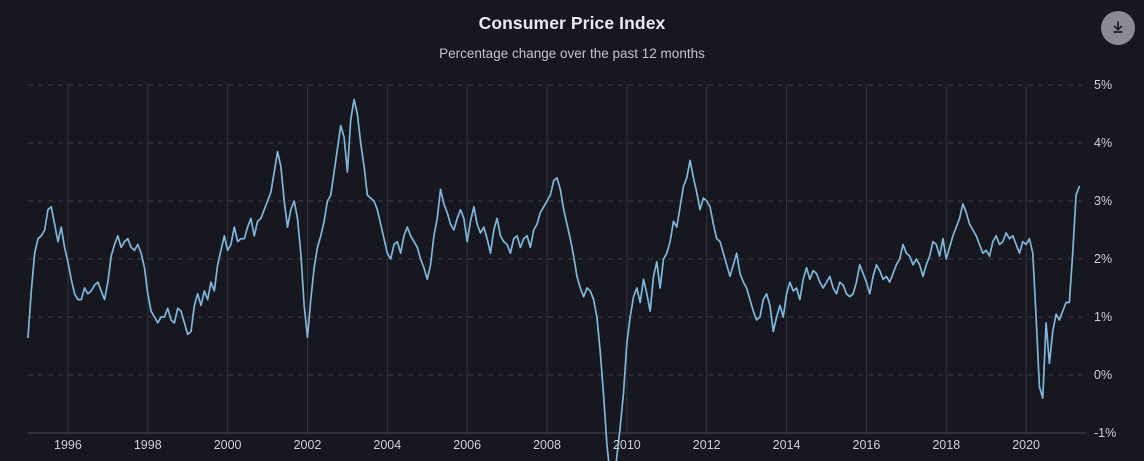 The height and width of the screenshot is (461, 1144). Describe the element at coordinates (227, 445) in the screenshot. I see `x-axis-tick-label: 2000` at that location.